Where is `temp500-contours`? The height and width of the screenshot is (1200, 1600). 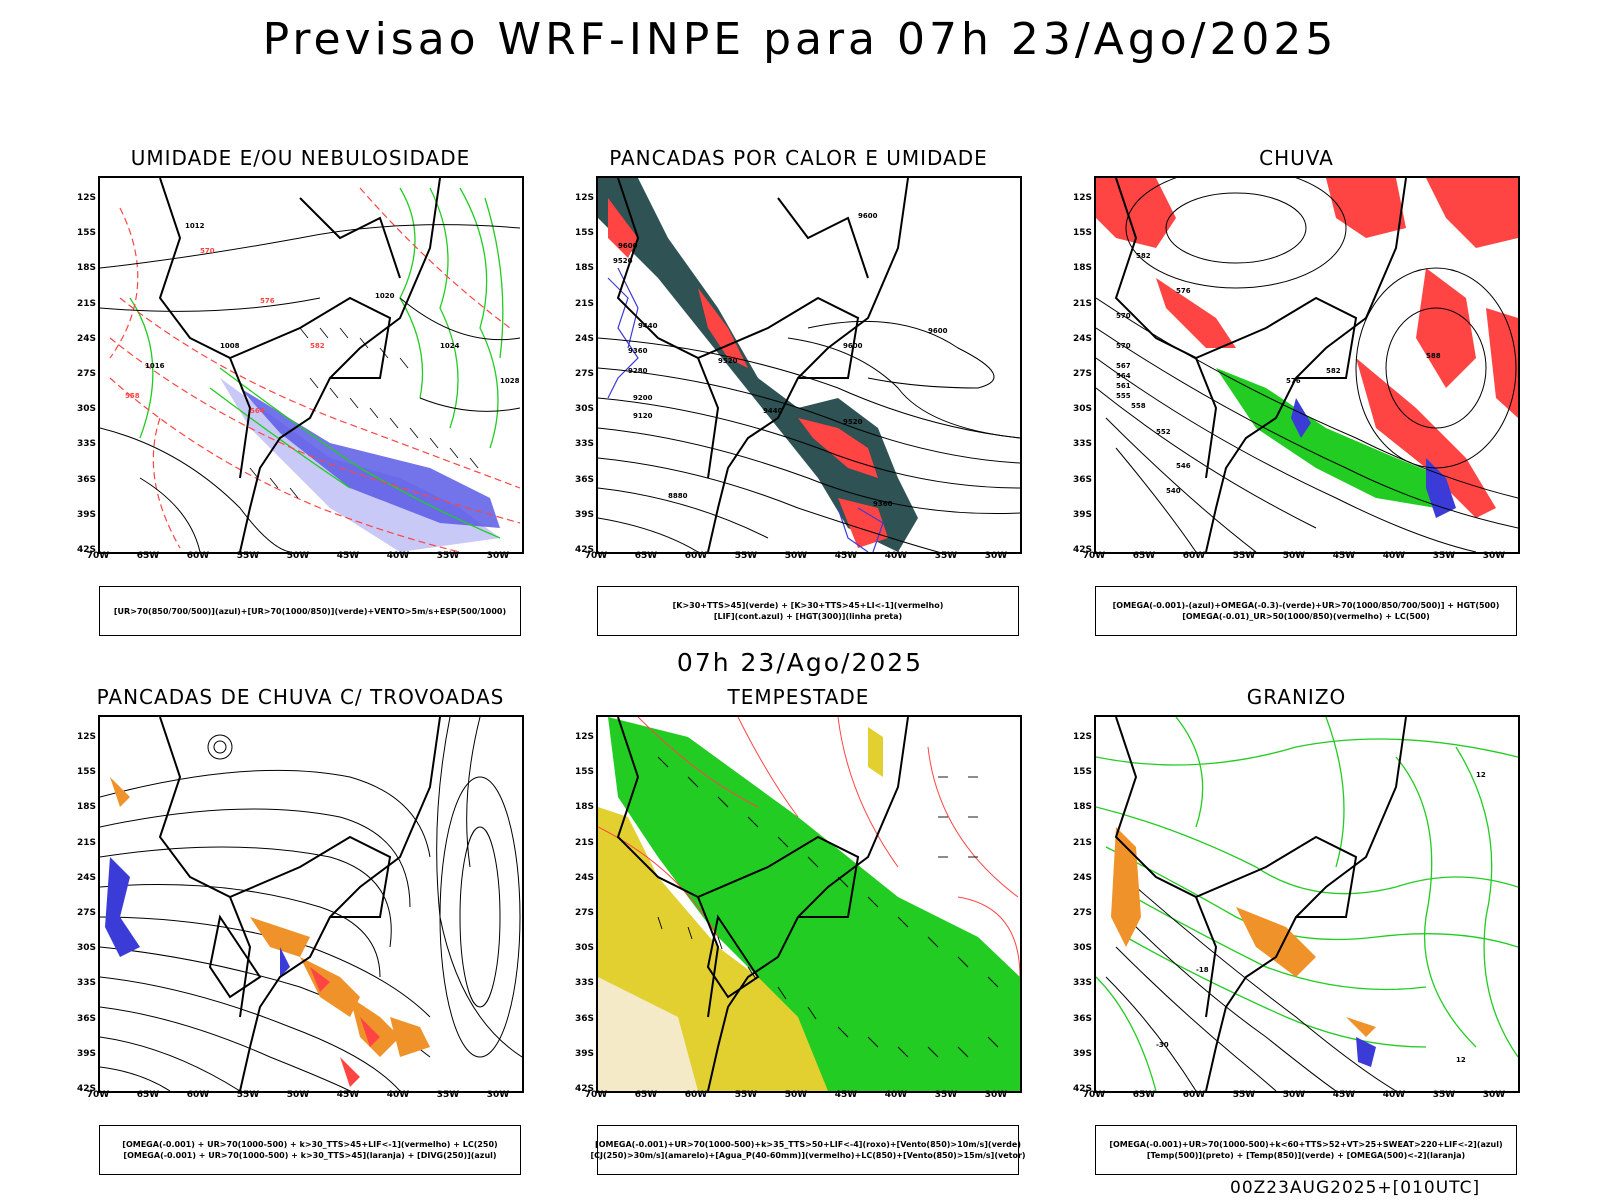 temp500-contours is located at coordinates (1251, 988).